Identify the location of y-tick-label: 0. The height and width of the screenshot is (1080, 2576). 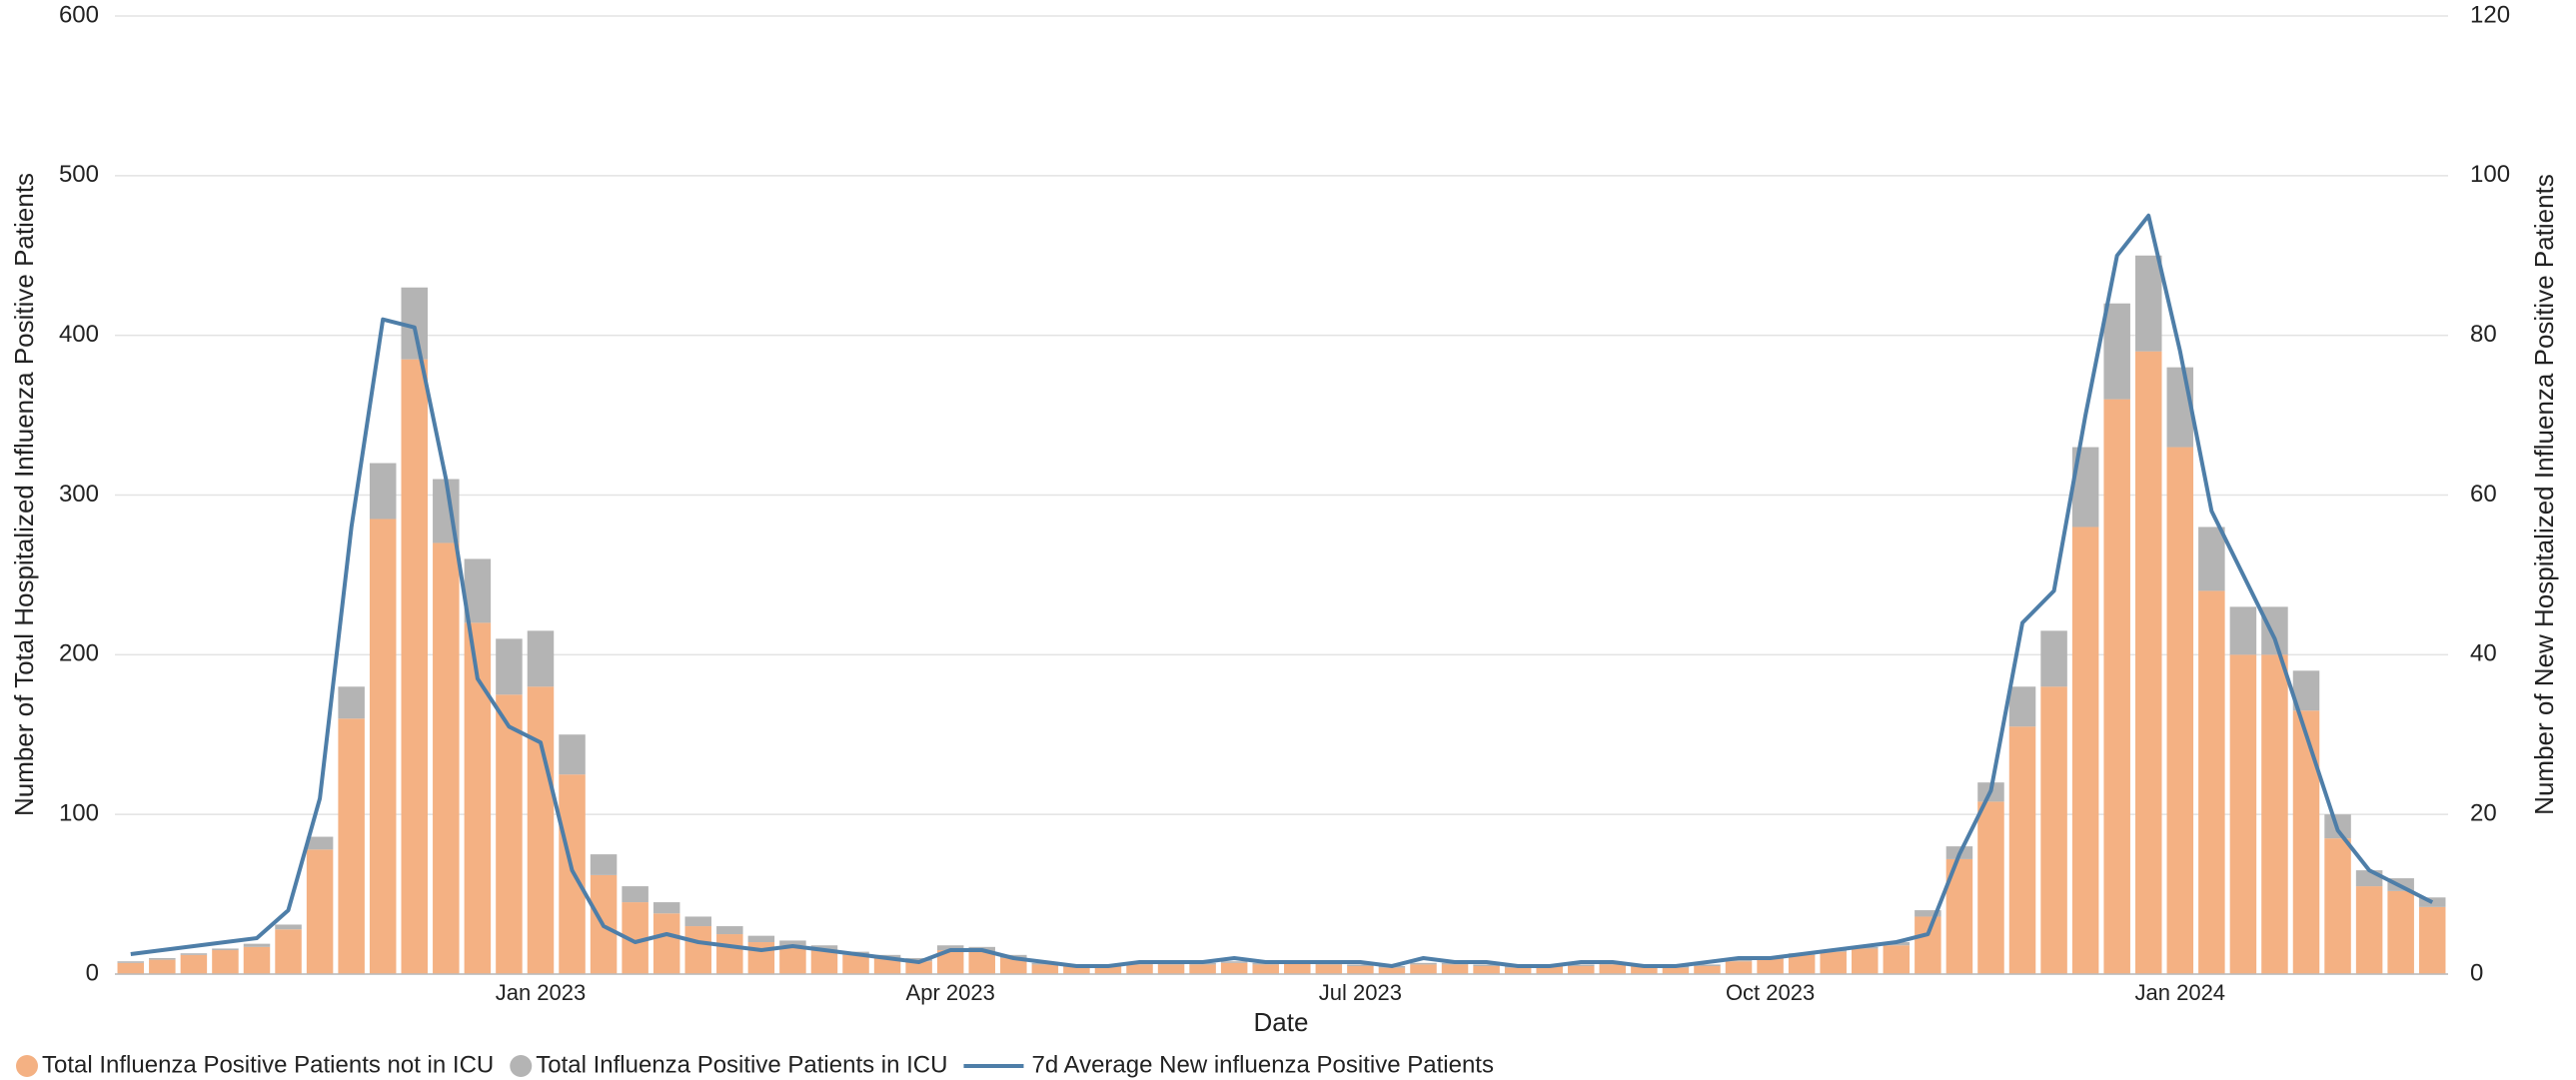
(92, 973).